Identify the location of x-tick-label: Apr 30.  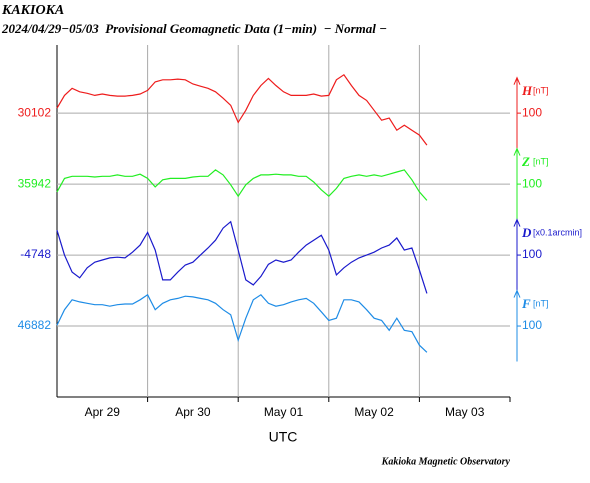
(193, 412).